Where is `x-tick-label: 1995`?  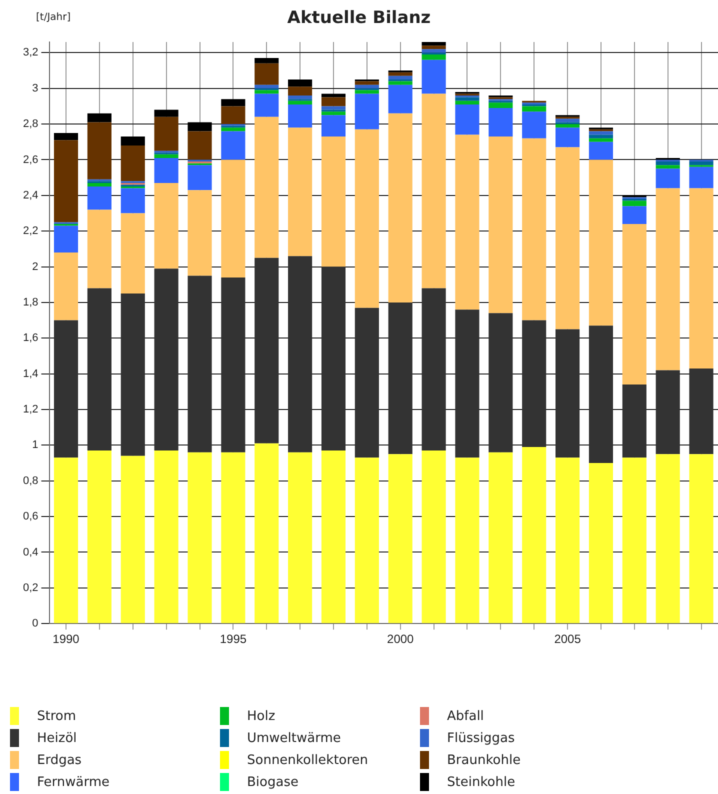
x-tick-label: 1995 is located at coordinates (233, 639).